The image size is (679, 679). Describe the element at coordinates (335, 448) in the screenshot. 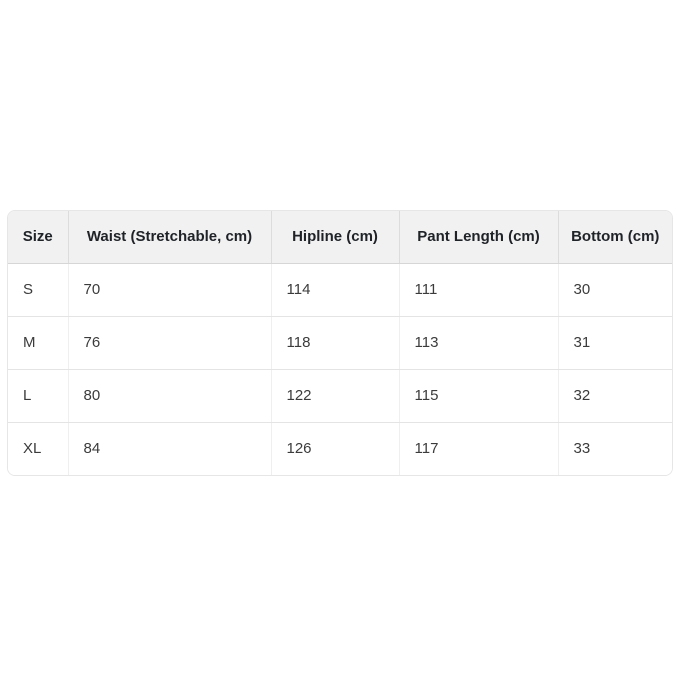

I see `hipline-cell: 126` at that location.